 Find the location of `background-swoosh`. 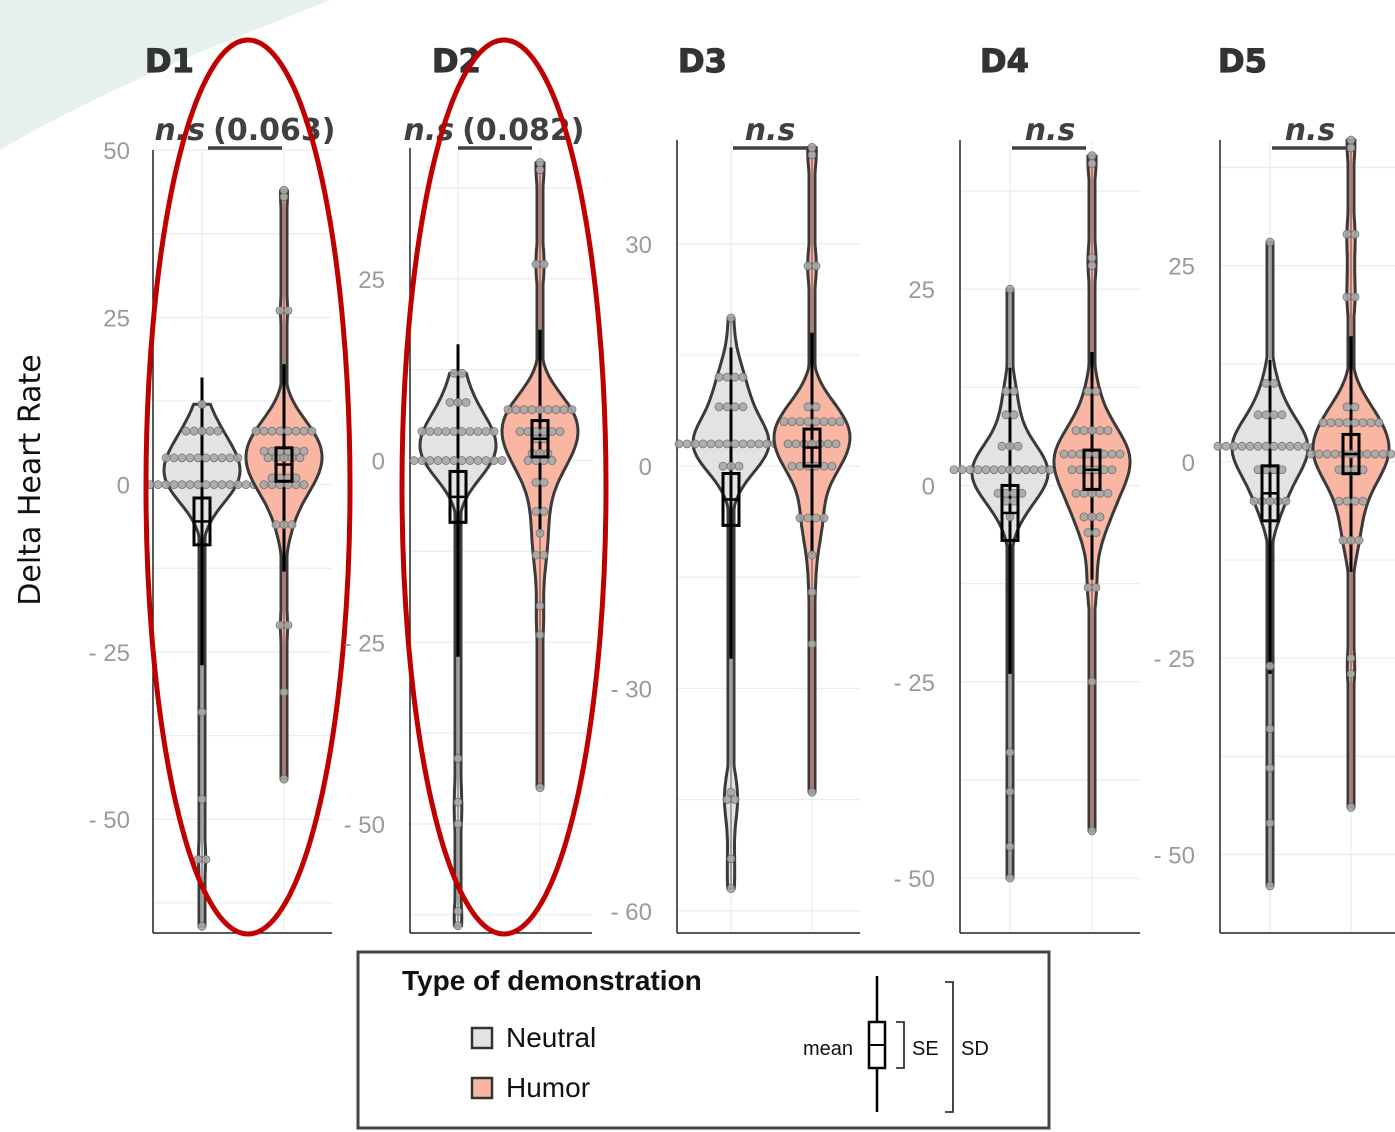

background-swoosh is located at coordinates (165, 75).